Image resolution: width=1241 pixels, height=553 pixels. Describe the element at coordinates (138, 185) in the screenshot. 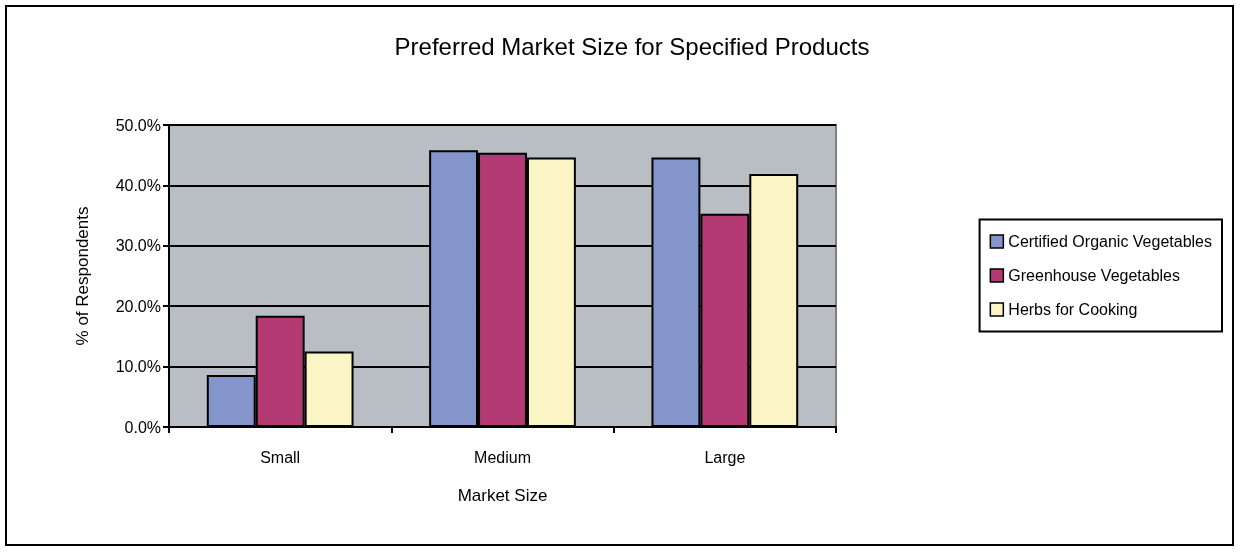

I see `y-tick-label: 40.0%` at that location.